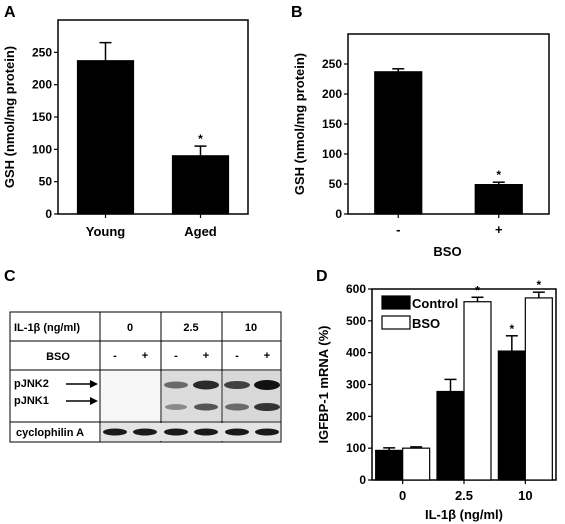 The height and width of the screenshot is (524, 565). I want to click on x-axis-label: BSO, so click(447, 251).